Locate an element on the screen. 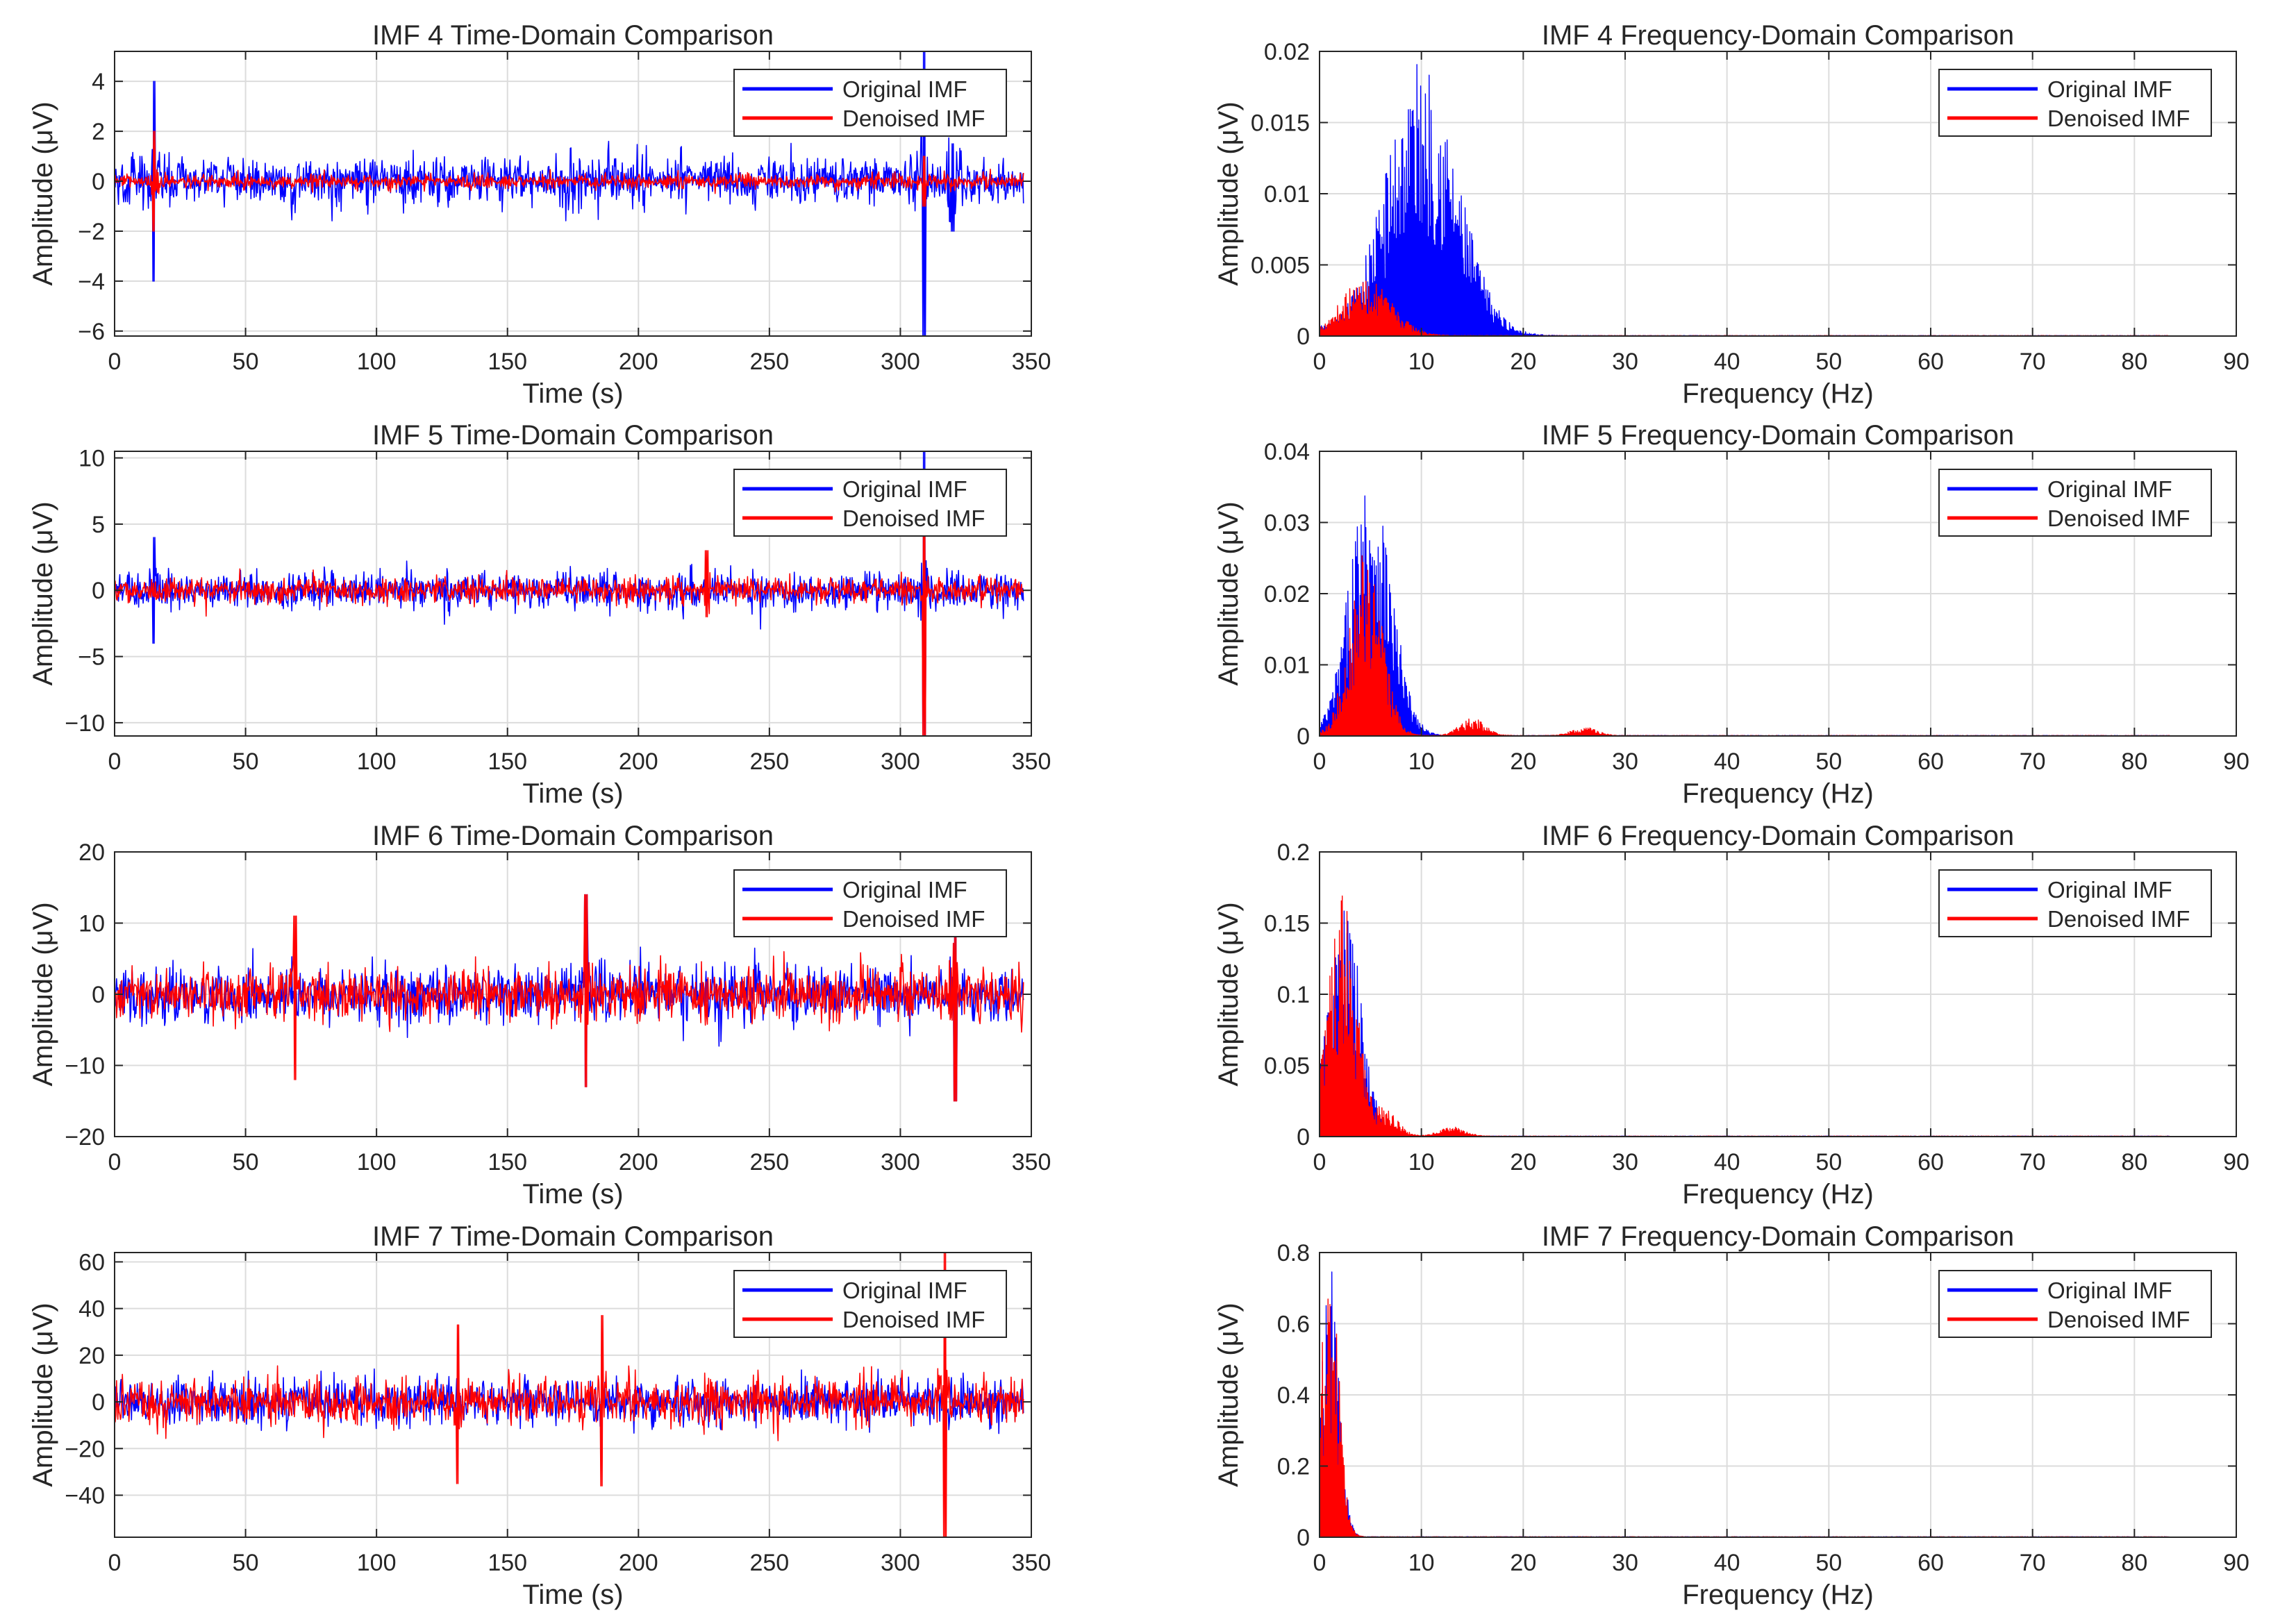 This screenshot has width=2271, height=1624. x-axis-label: Frequency (Hz) is located at coordinates (1778, 794).